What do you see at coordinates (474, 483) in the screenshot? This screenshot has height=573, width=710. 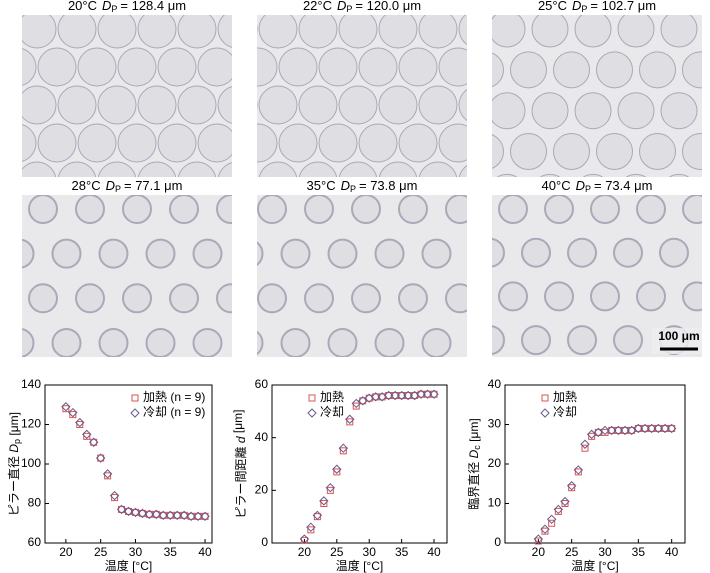 I see `y-axis-label-part: 臨界直径` at bounding box center [474, 483].